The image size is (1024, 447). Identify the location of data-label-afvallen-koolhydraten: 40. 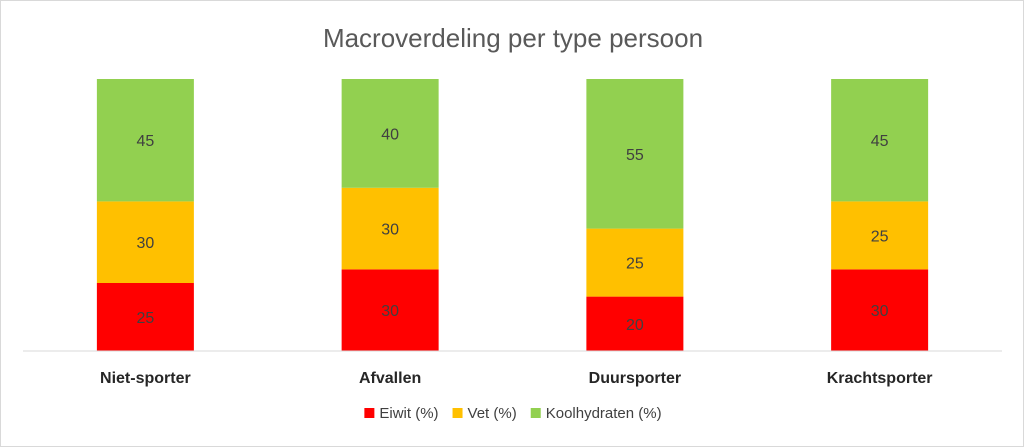
(390, 134).